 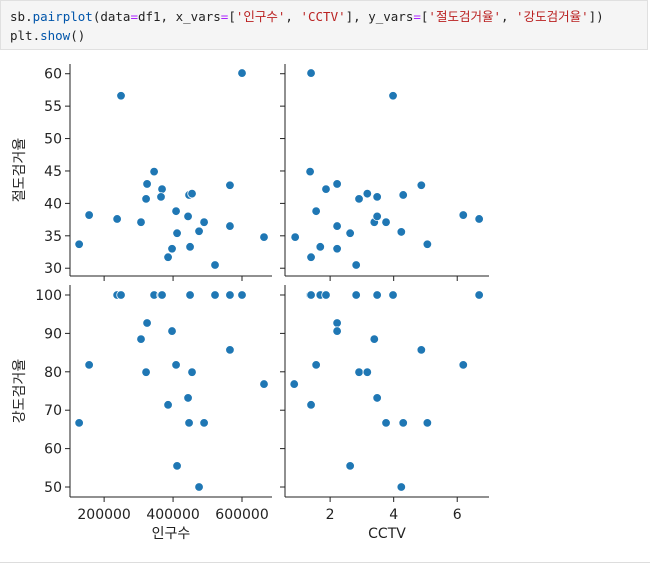 I want to click on code-token: ], y_vars, so click(x=379, y=16).